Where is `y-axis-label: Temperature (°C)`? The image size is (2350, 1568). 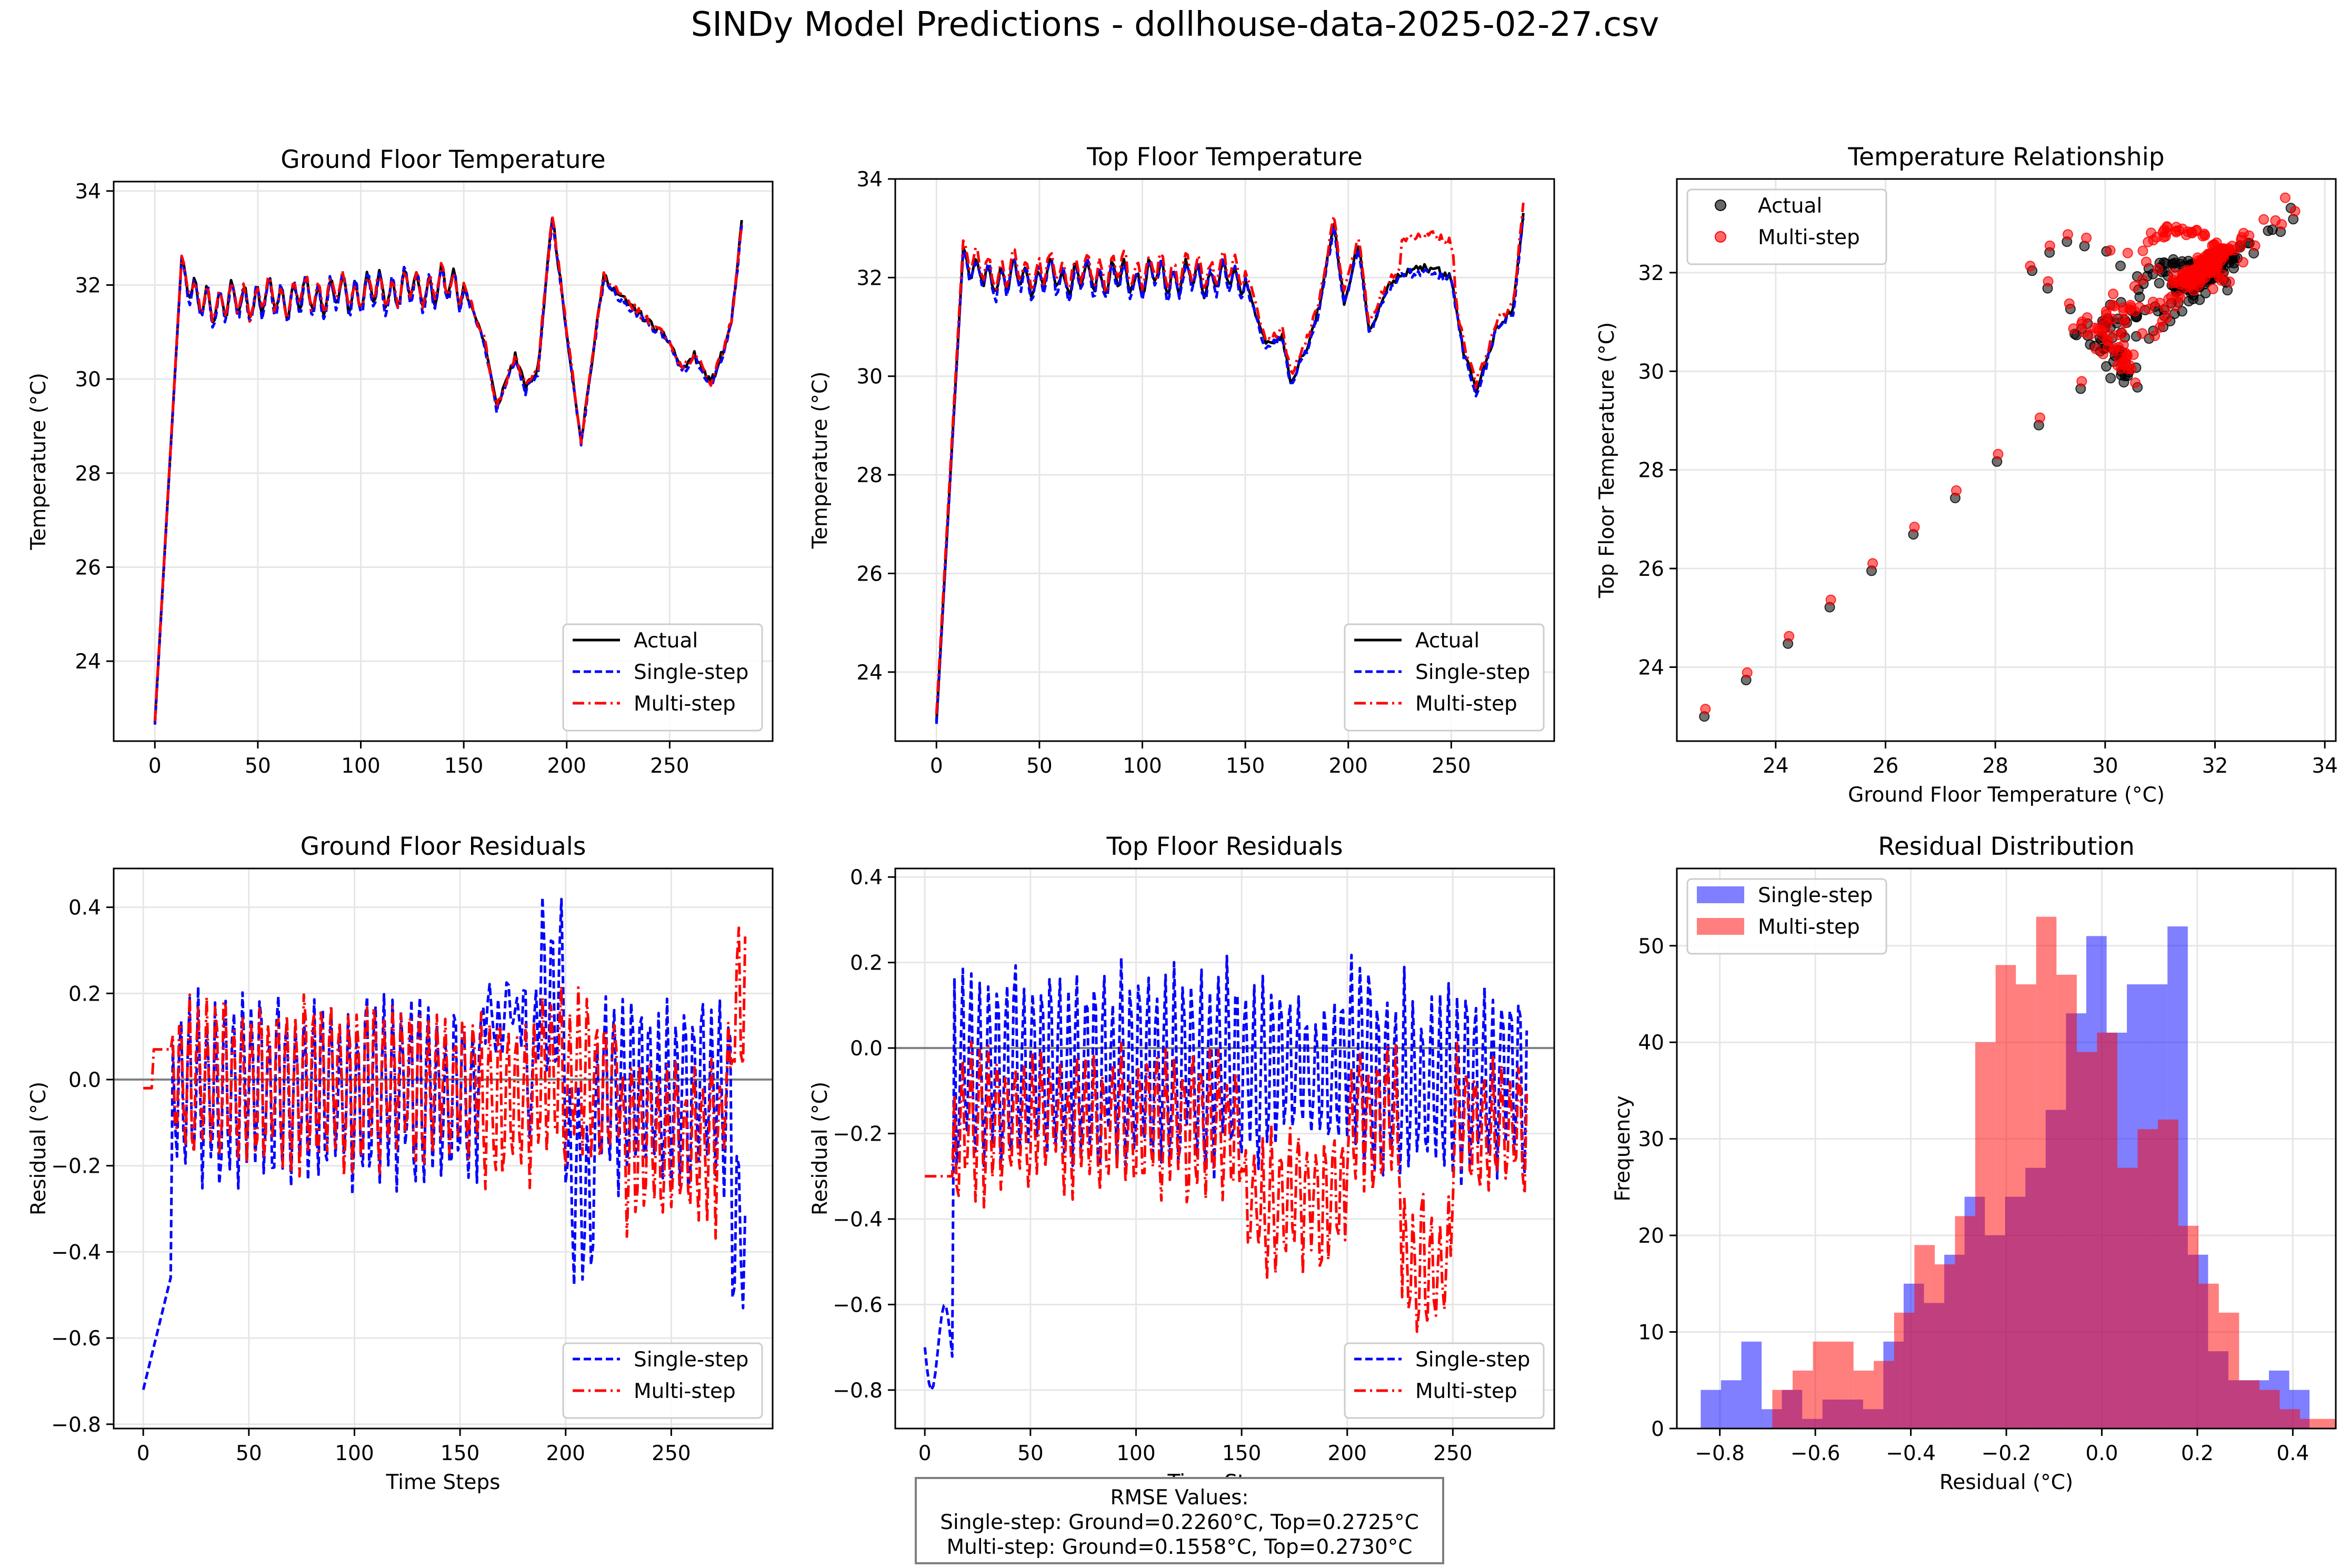 y-axis-label: Temperature (°C) is located at coordinates (820, 461).